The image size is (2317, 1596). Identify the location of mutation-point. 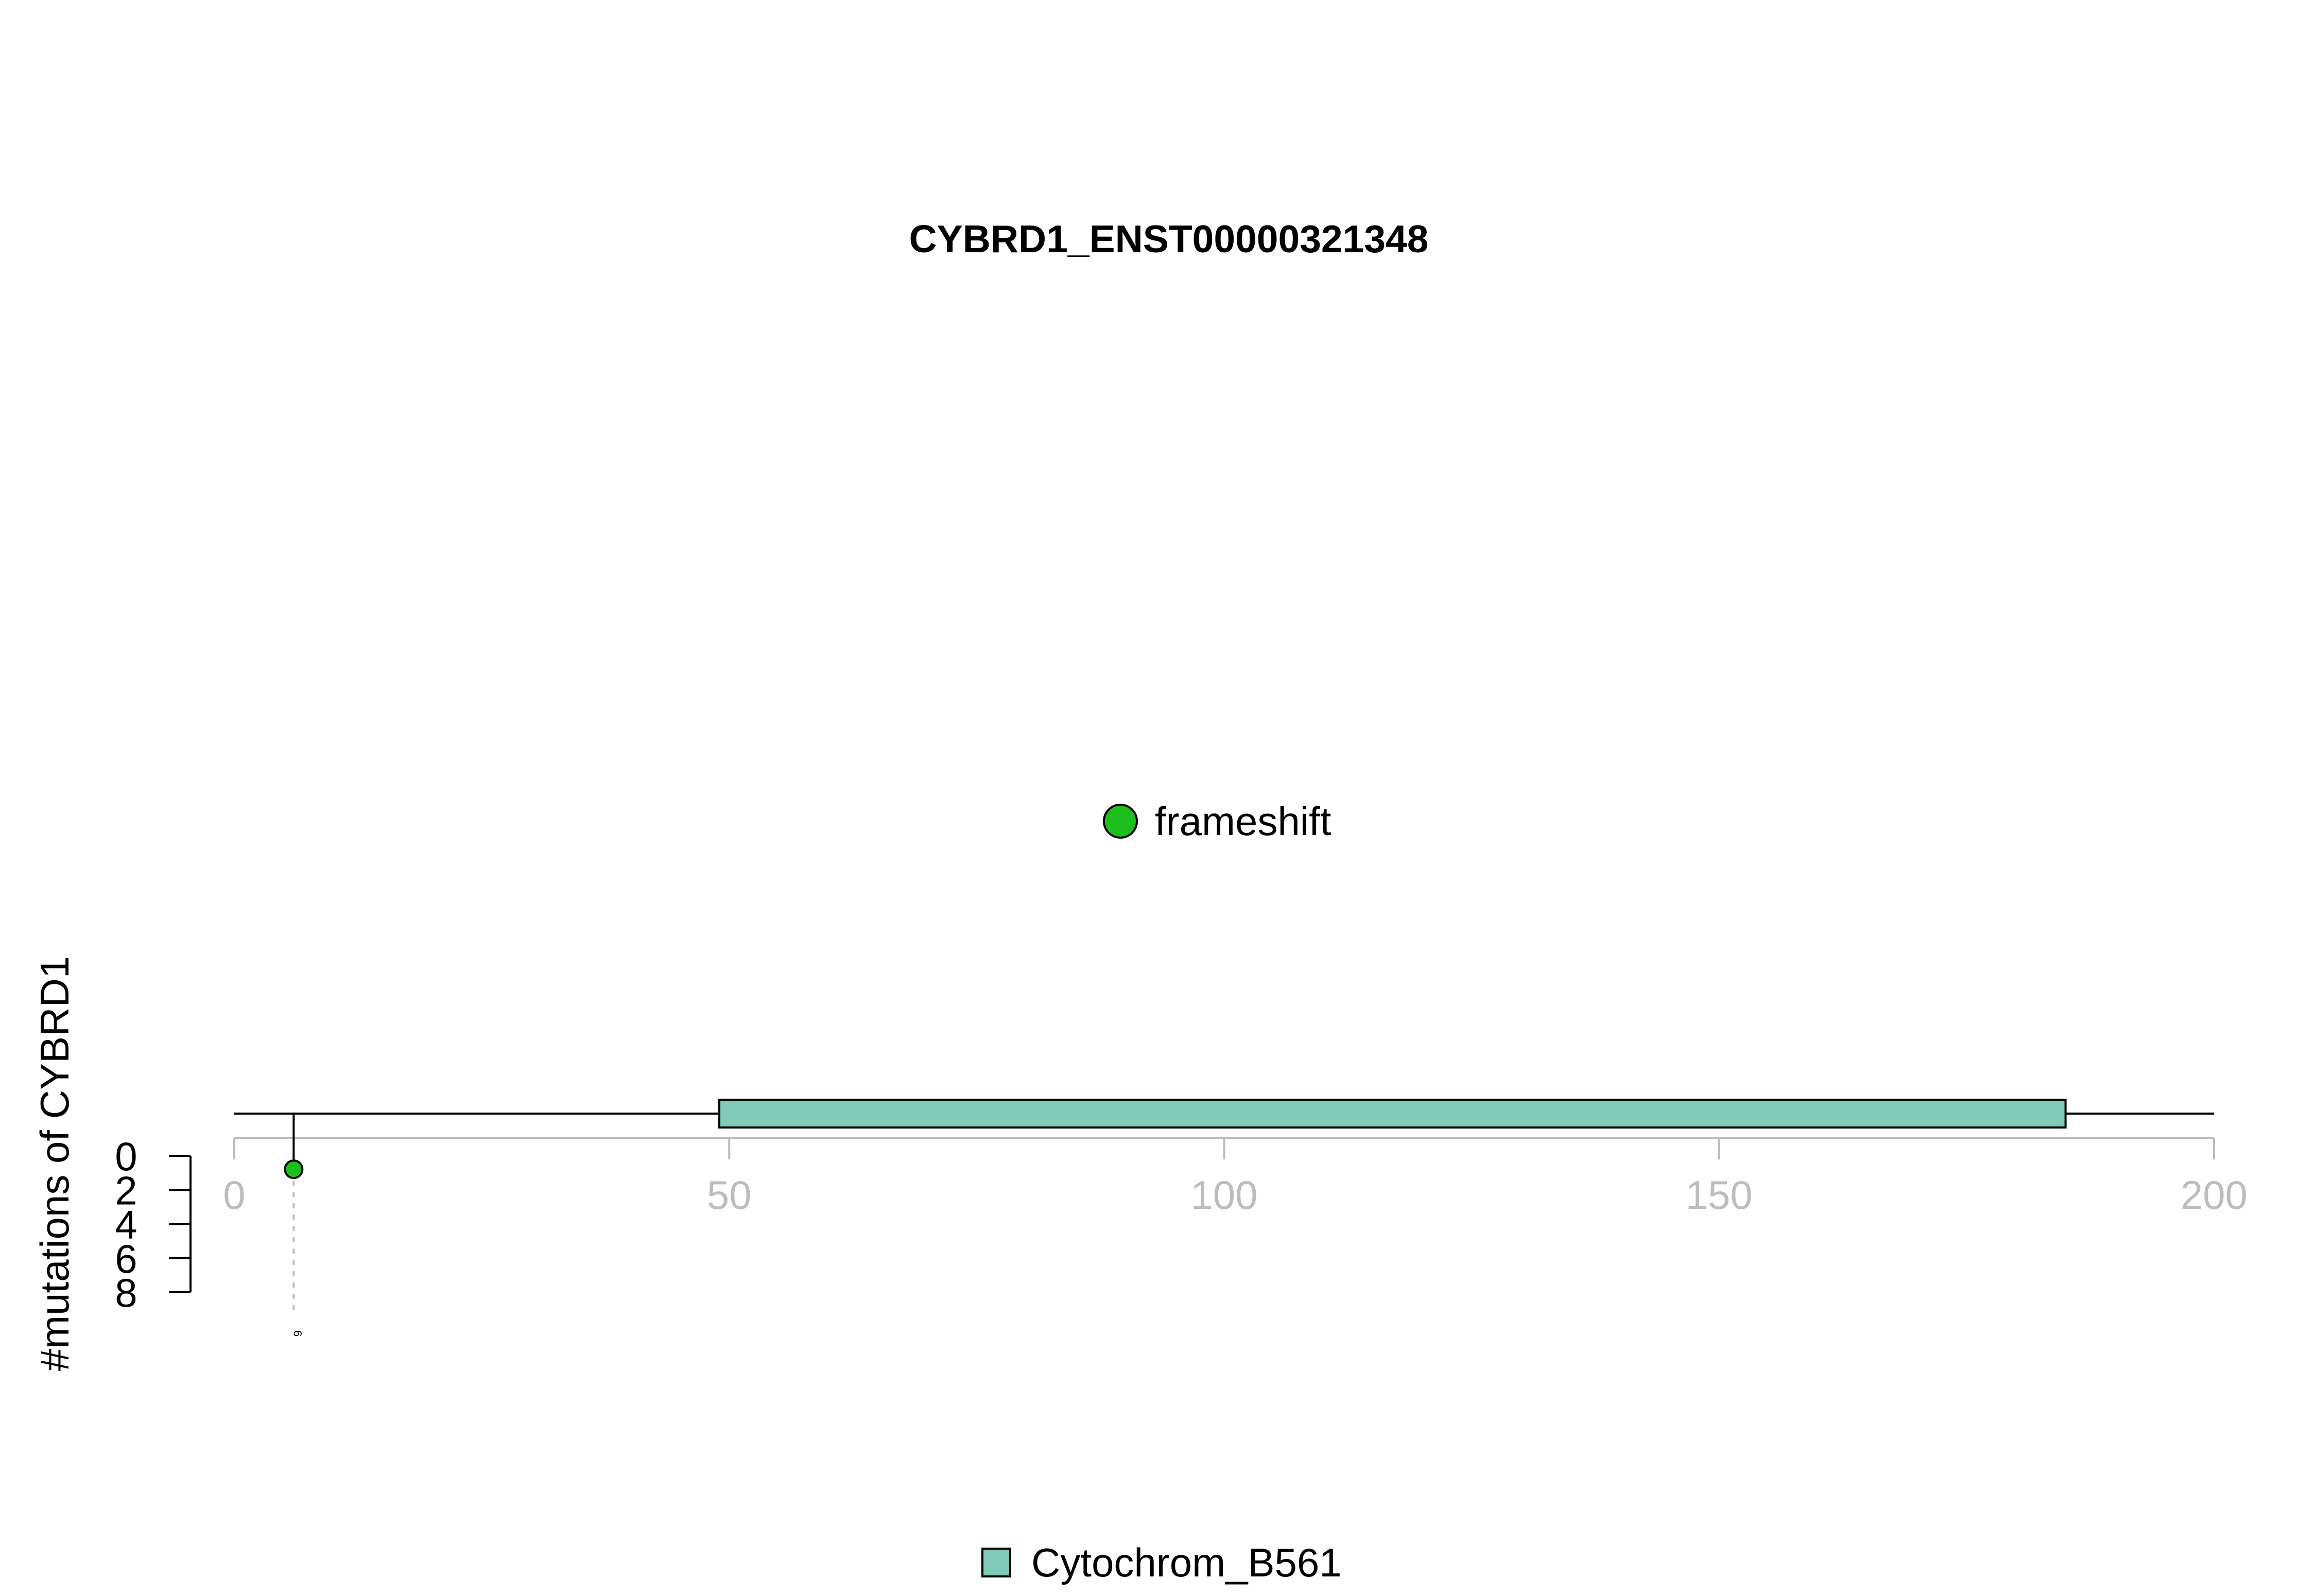
(294, 1169).